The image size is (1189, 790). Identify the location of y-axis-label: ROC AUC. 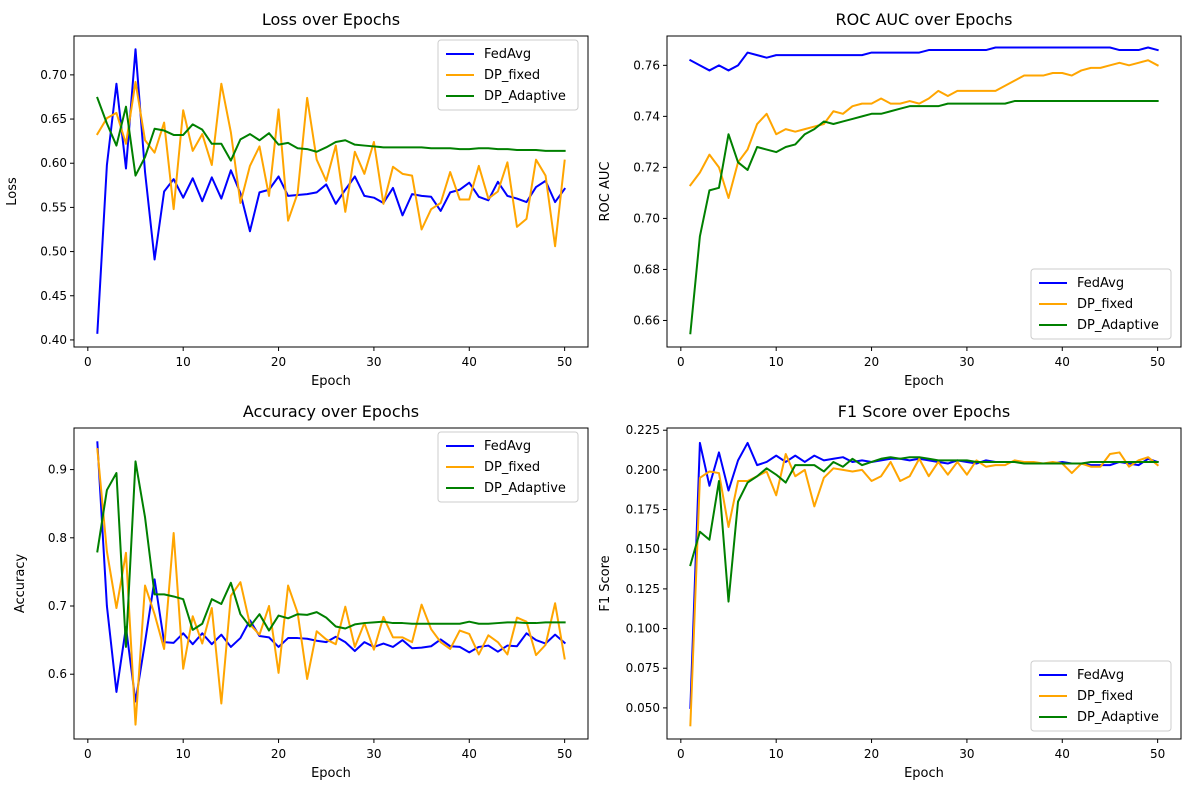
(605, 192).